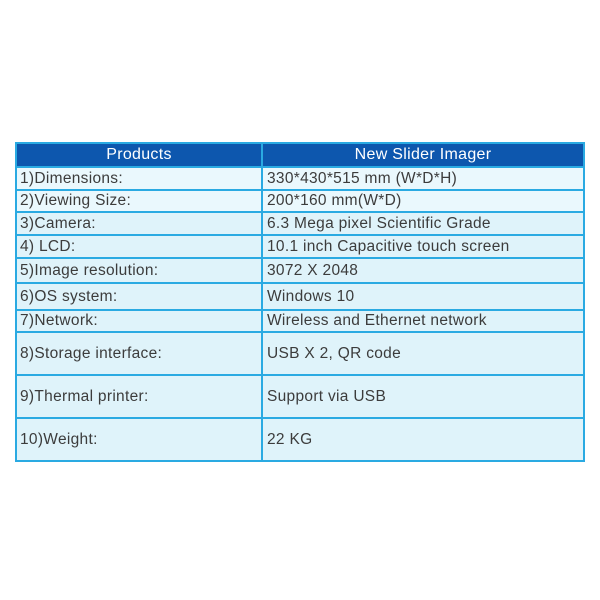  What do you see at coordinates (139, 270) in the screenshot?
I see `row-label-image-resolution: 5)Image resolution:` at bounding box center [139, 270].